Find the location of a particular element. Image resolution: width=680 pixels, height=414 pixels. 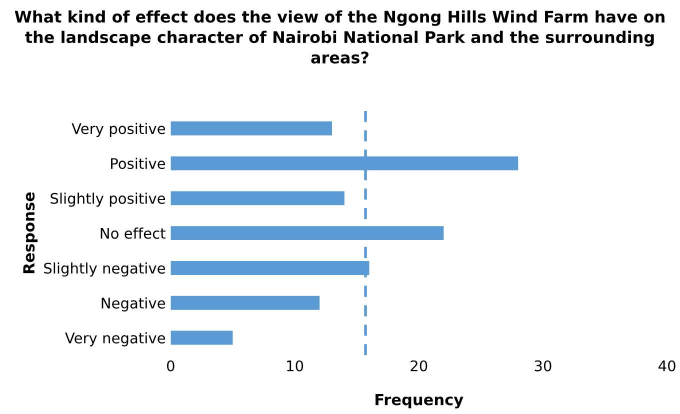

x-tick-label: 10 is located at coordinates (295, 366).